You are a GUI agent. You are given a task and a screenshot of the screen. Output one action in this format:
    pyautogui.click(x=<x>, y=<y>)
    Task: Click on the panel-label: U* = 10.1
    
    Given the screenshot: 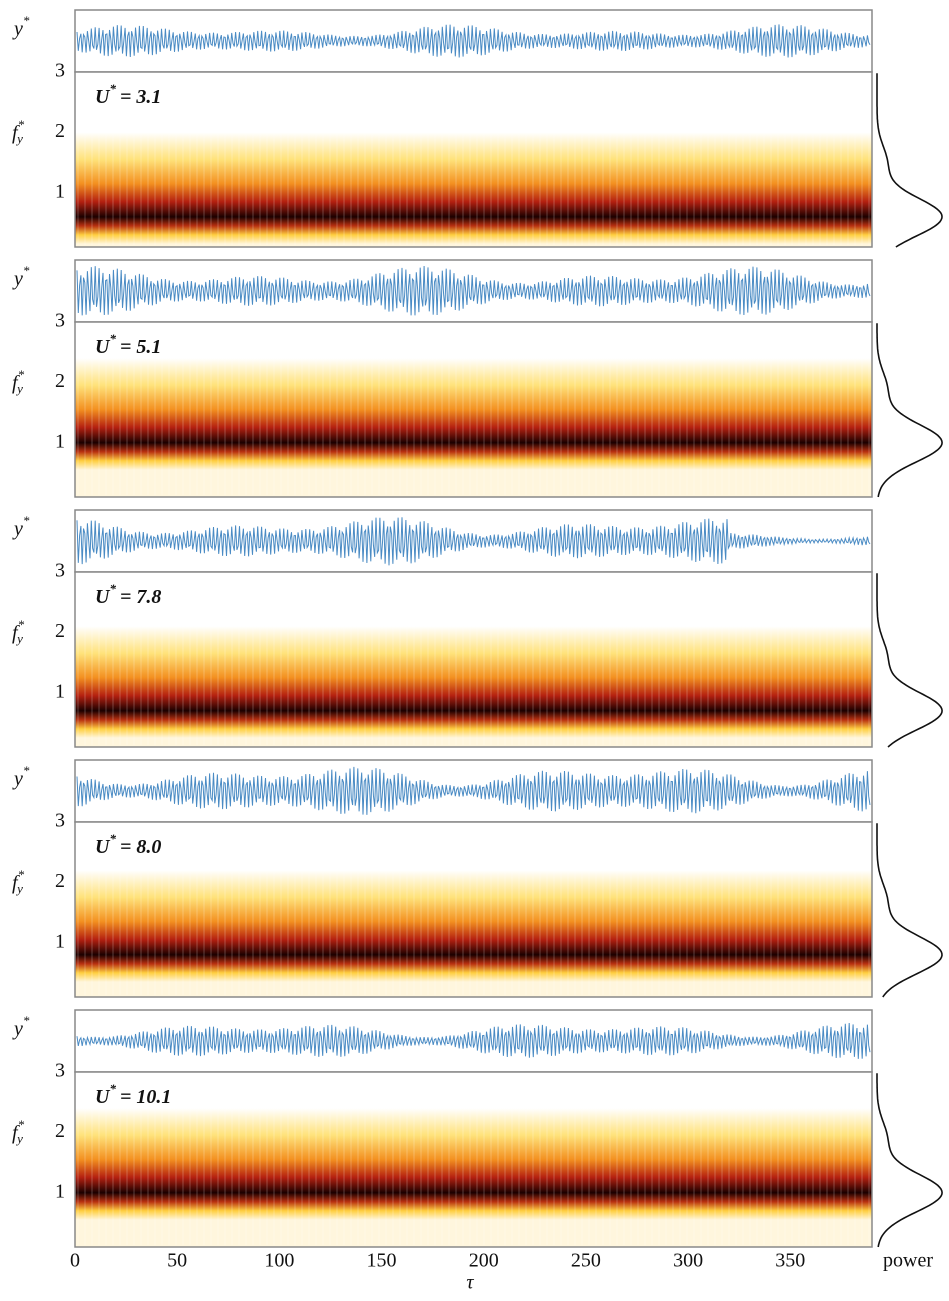 What is the action you would take?
    pyautogui.click(x=133, y=1094)
    